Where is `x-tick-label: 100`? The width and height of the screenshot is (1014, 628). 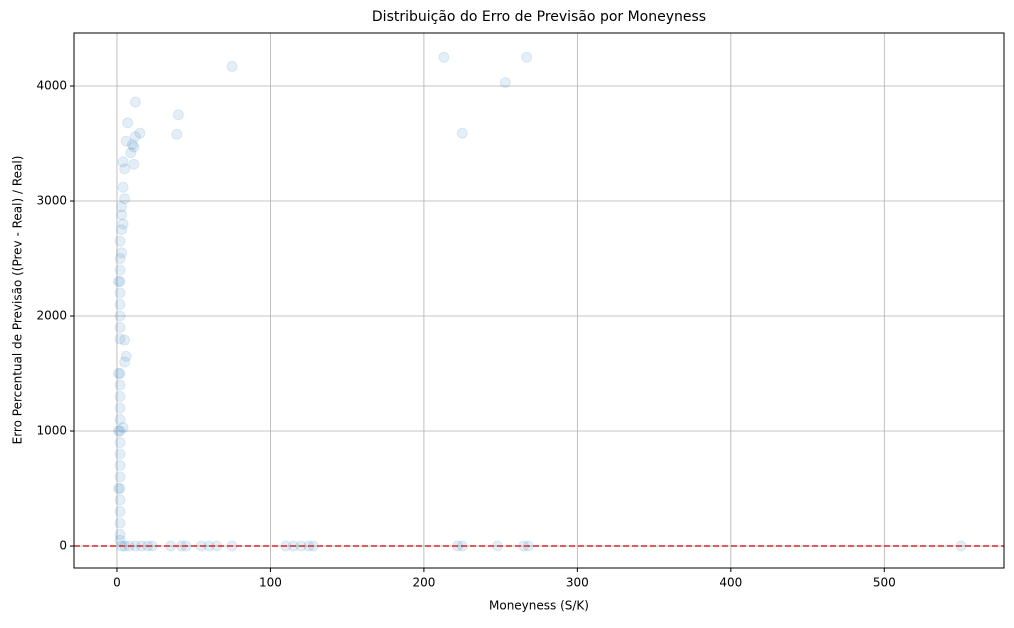
x-tick-label: 100 is located at coordinates (270, 583).